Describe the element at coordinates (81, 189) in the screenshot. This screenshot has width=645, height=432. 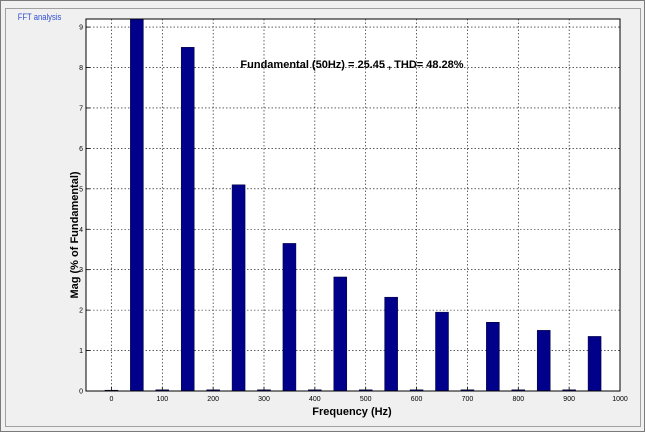
I see `y-tick-label: 5` at that location.